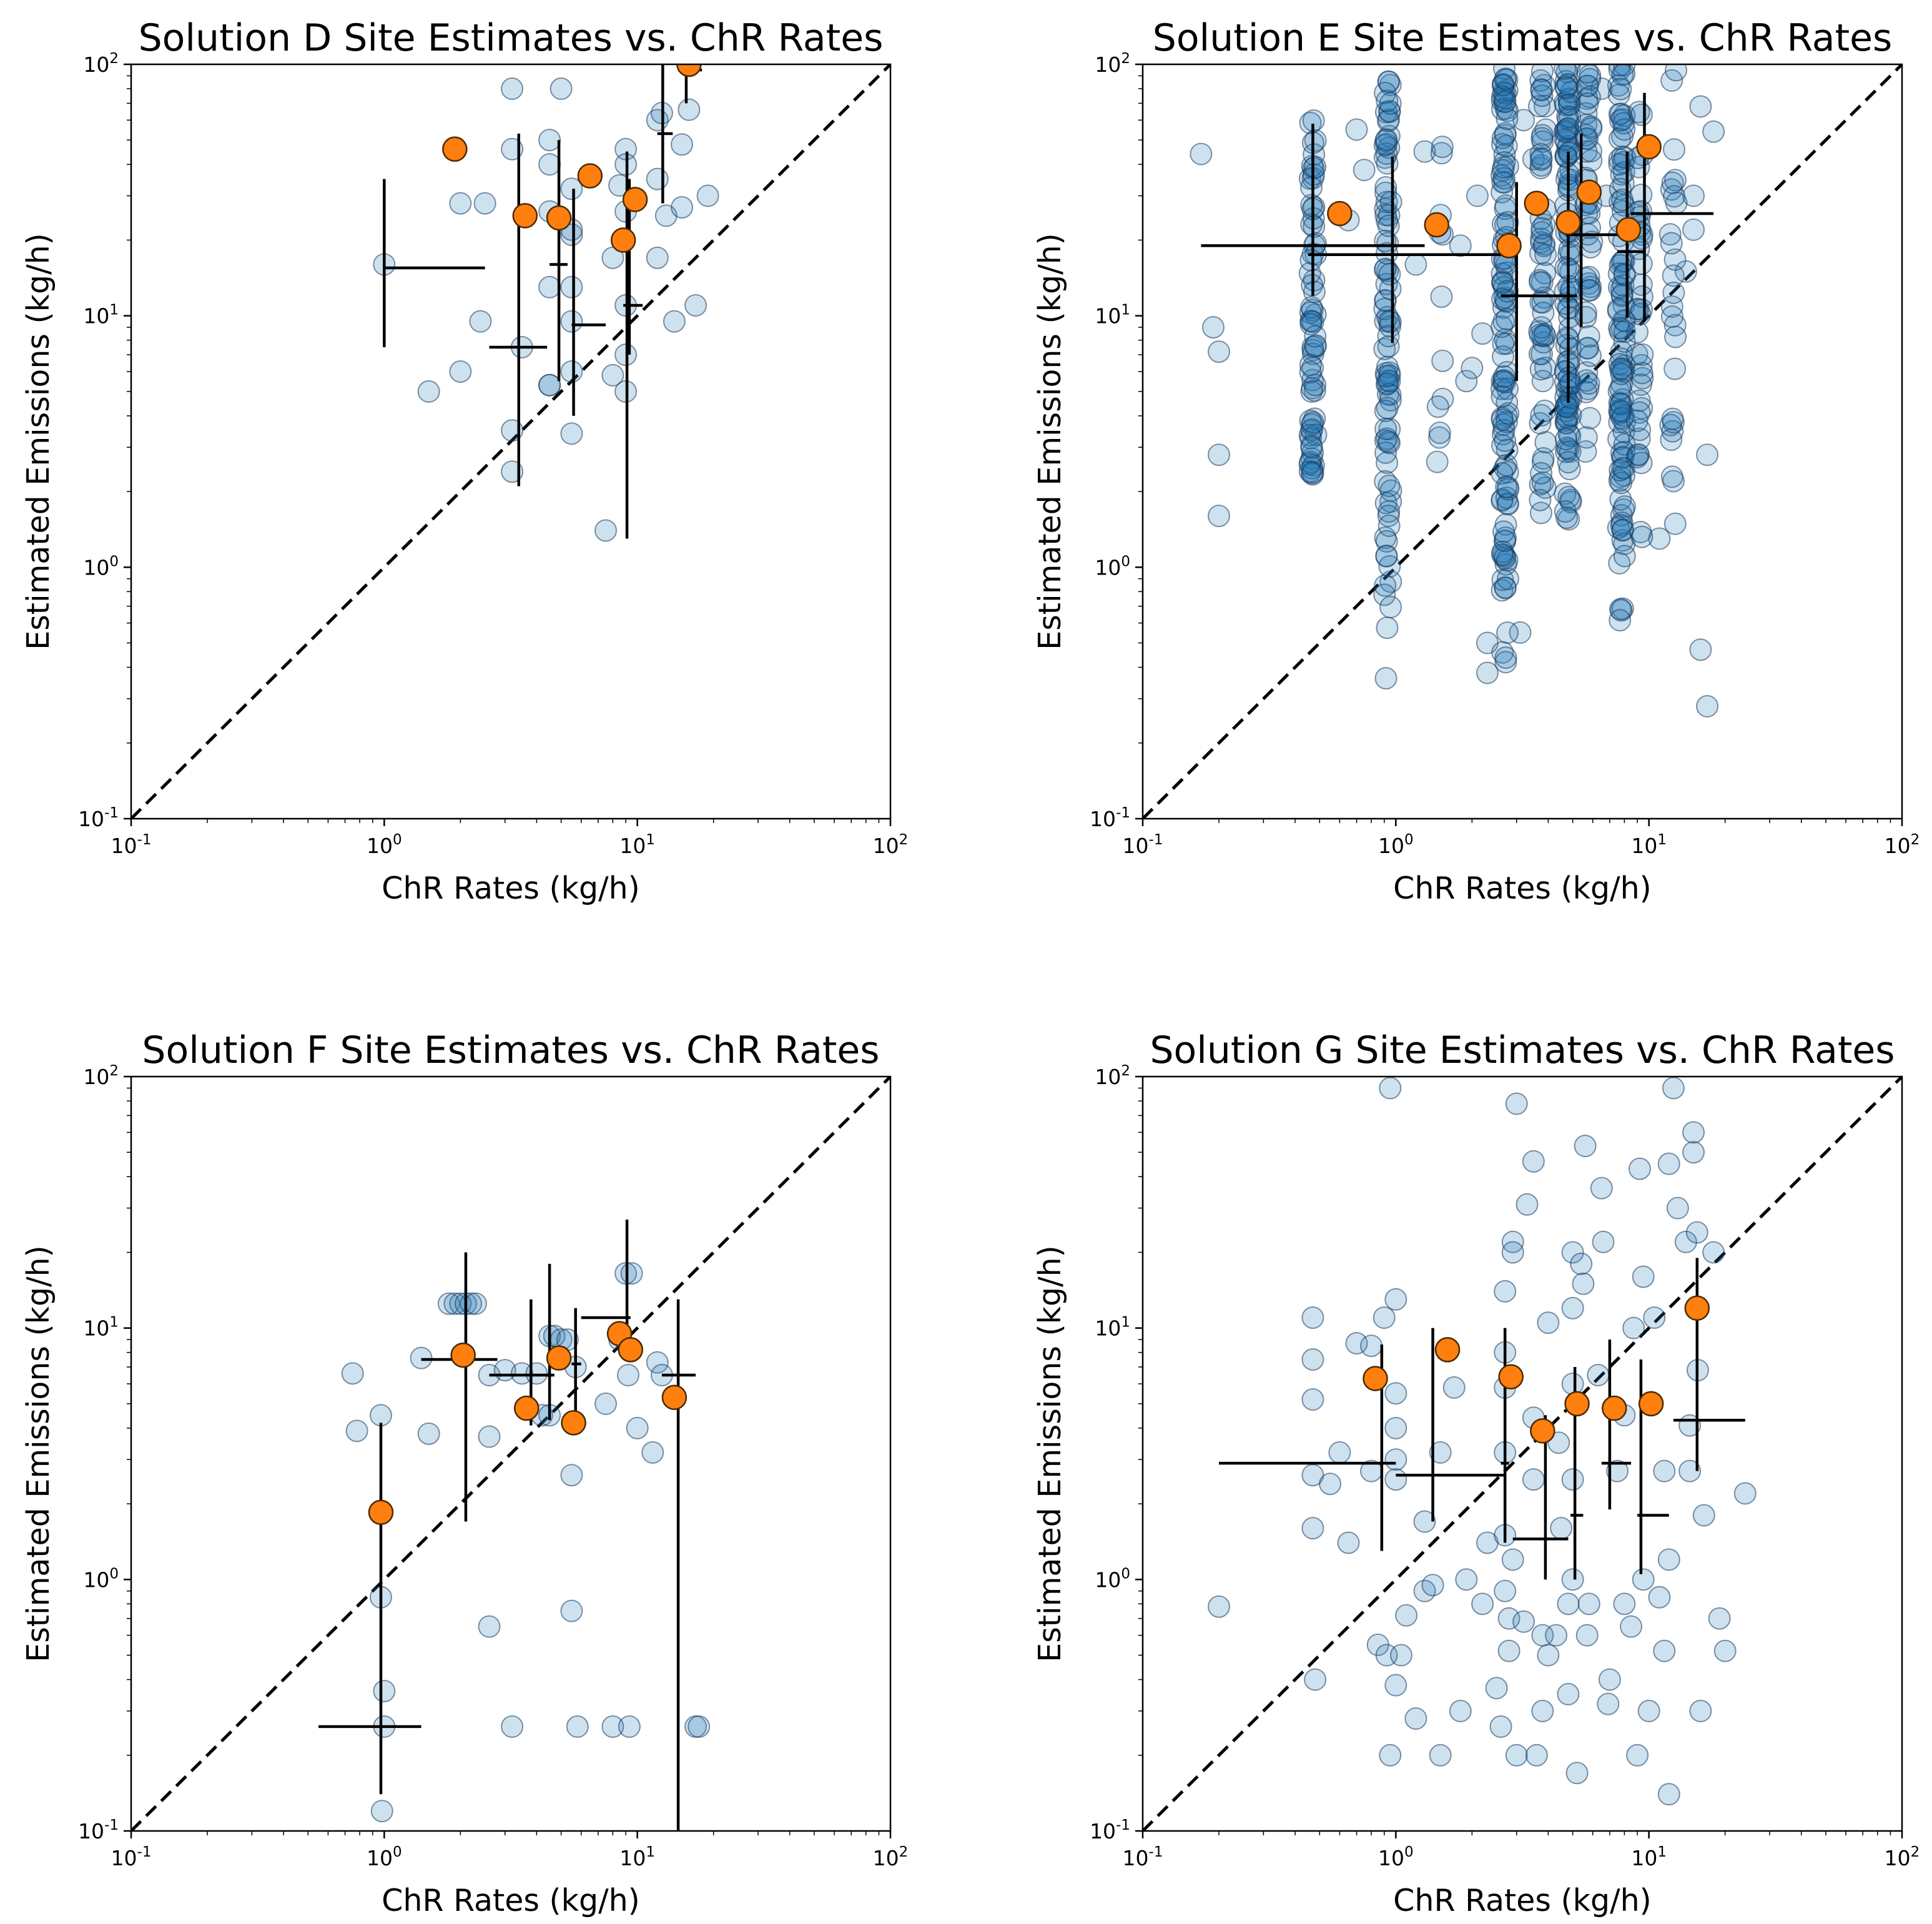  Describe the element at coordinates (510, 1050) in the screenshot. I see `panel-title: Solution F Site Estimates vs. ChR Rates` at that location.